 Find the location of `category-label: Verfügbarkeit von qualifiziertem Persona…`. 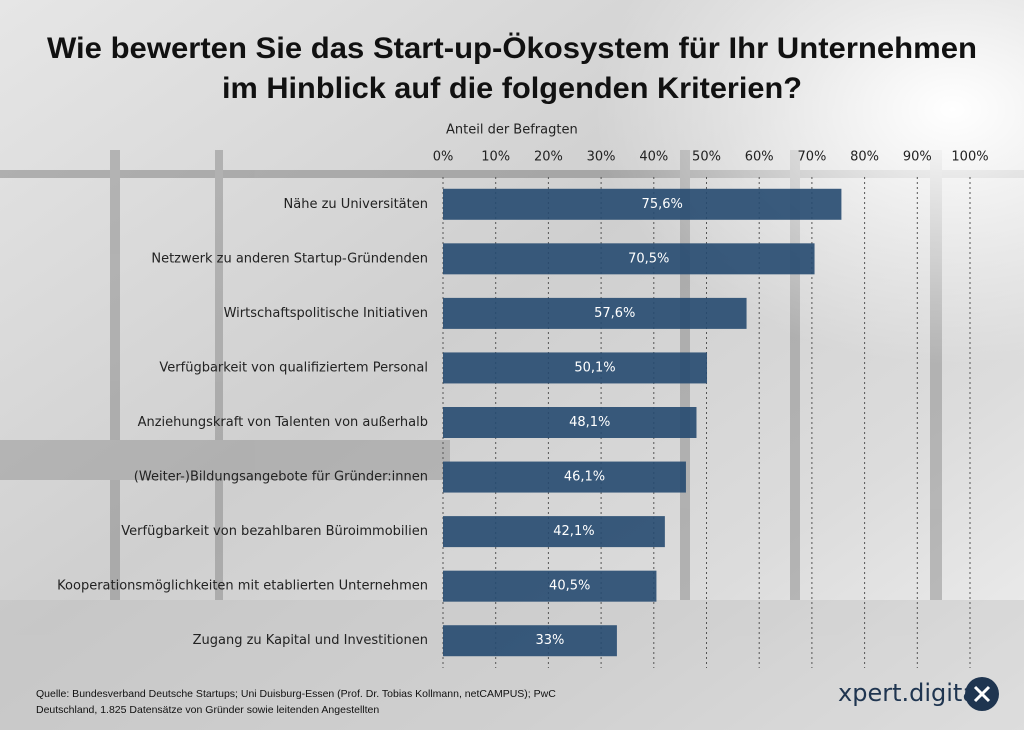

category-label: Verfügbarkeit von qualifiziertem Persona… is located at coordinates (293, 367).